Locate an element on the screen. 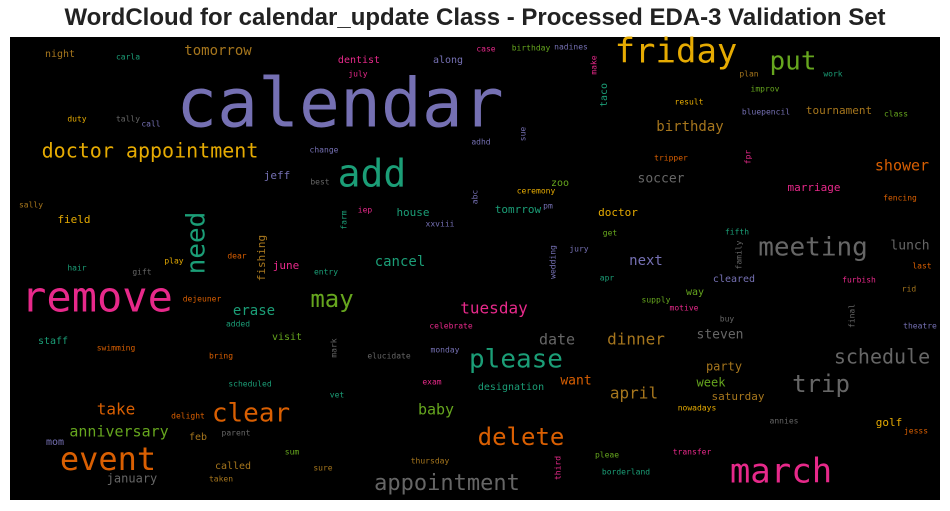  word-cleared: cleared is located at coordinates (734, 279).